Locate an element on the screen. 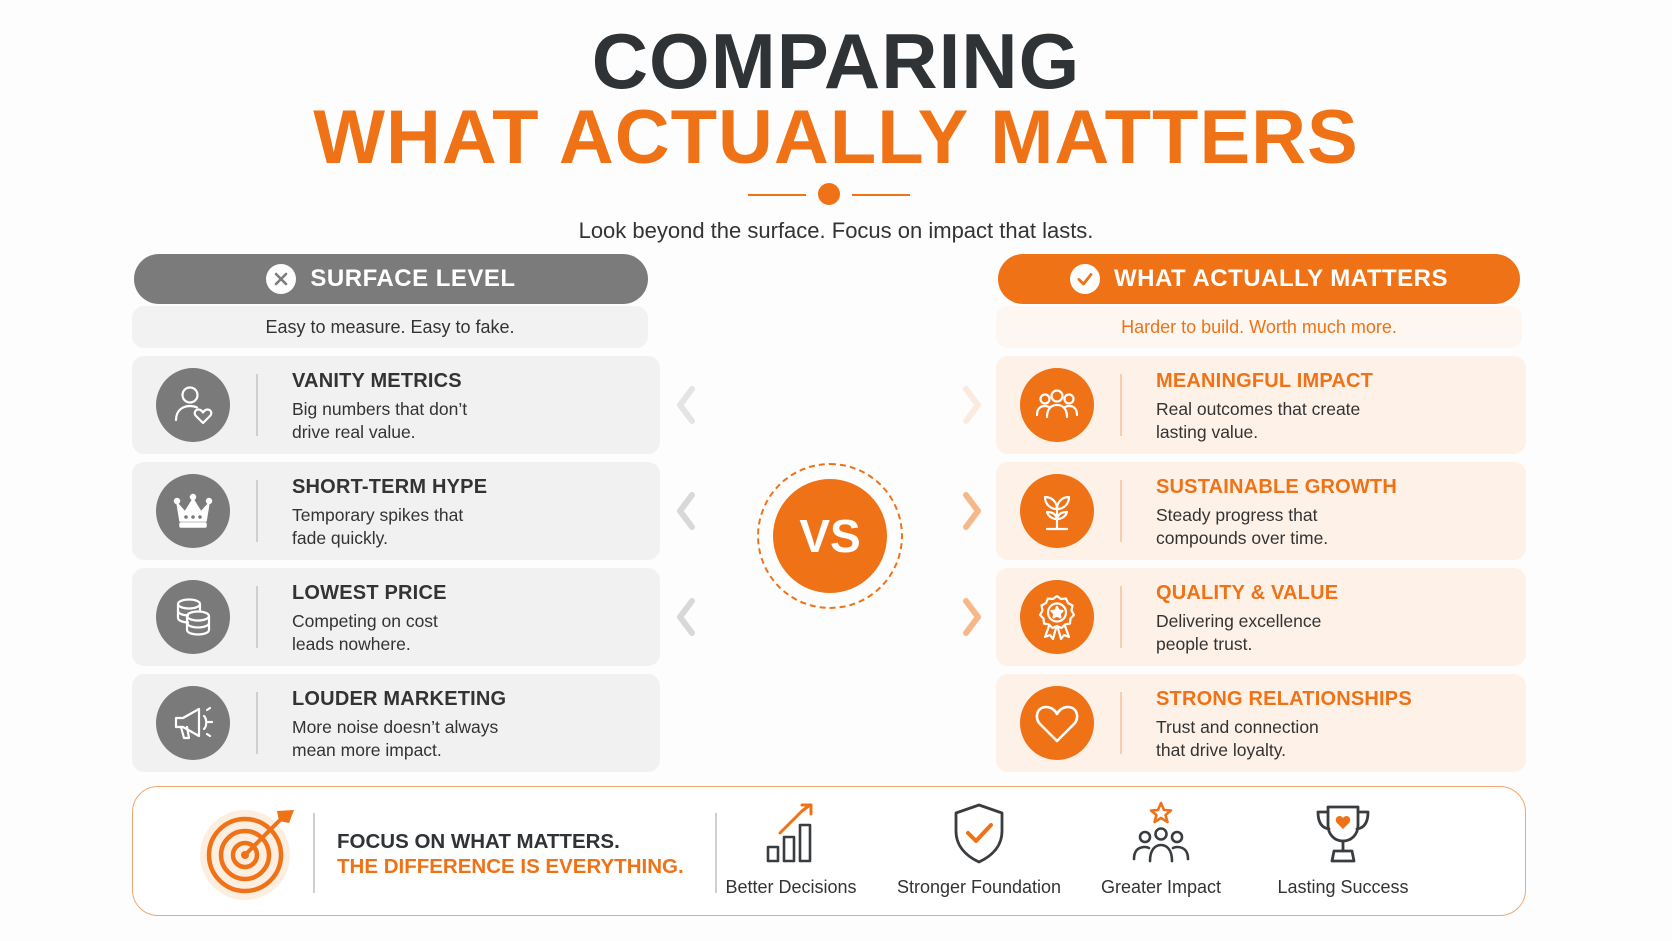  plant-icon is located at coordinates (1057, 511).